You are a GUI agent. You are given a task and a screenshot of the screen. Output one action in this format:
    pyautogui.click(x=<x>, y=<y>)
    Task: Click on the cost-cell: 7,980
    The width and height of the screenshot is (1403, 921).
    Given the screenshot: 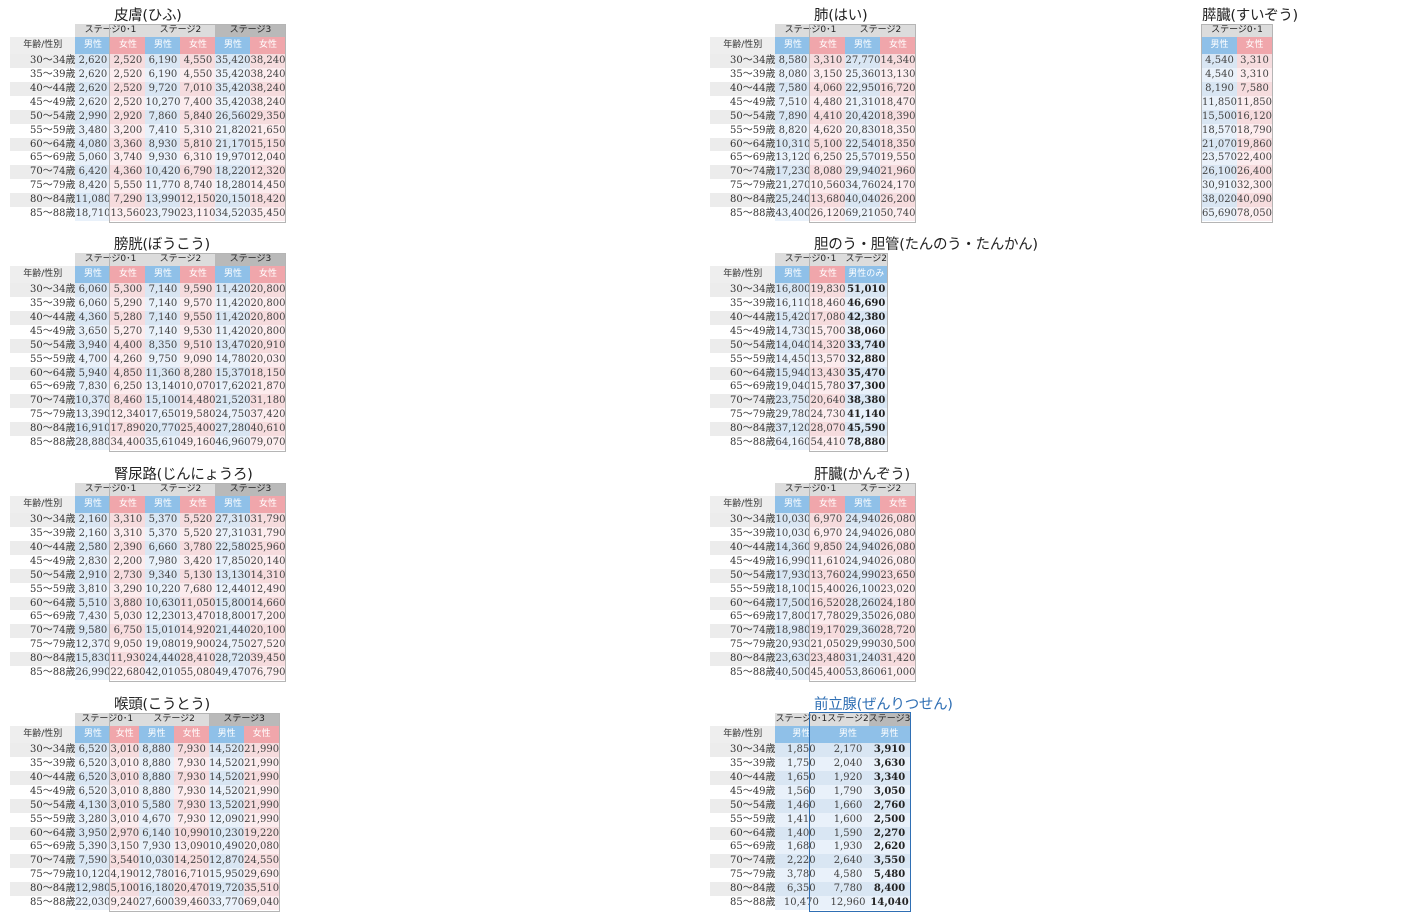 What is the action you would take?
    pyautogui.click(x=163, y=561)
    